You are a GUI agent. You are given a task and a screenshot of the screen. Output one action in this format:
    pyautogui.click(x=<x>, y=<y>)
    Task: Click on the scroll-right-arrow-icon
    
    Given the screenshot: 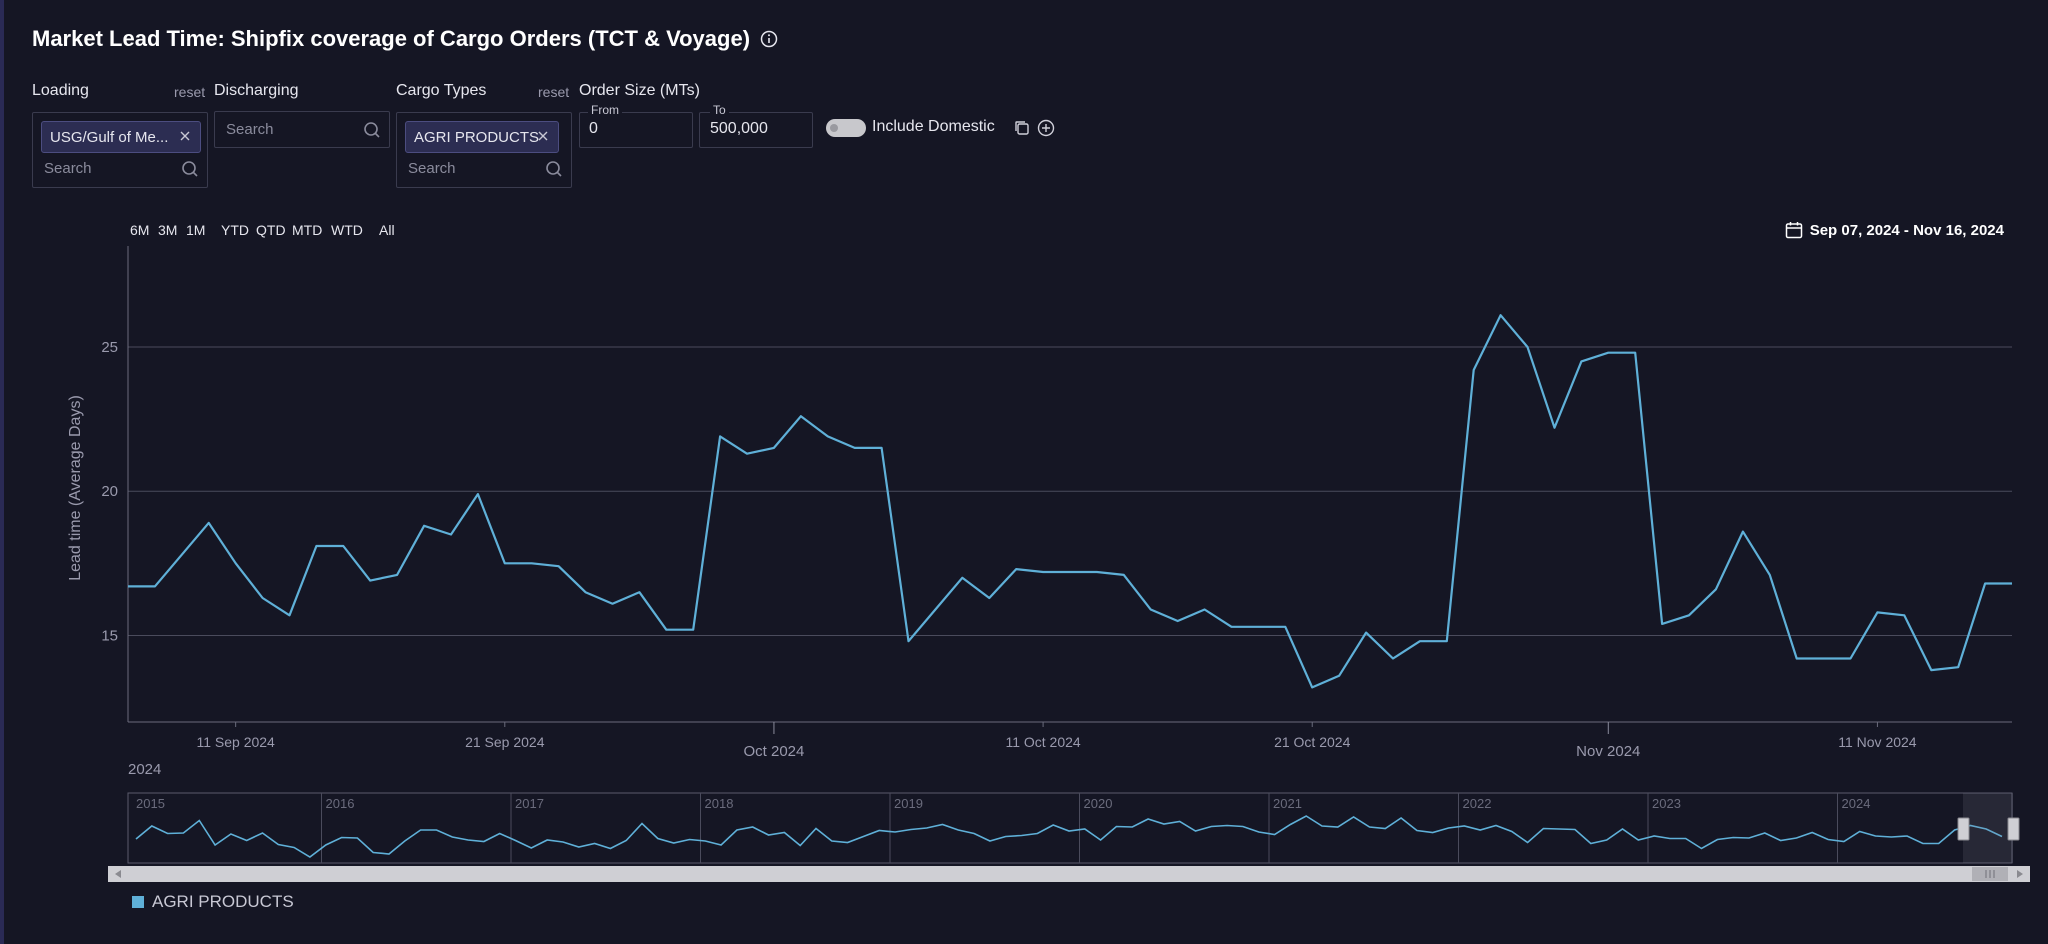 What is the action you would take?
    pyautogui.click(x=2020, y=874)
    